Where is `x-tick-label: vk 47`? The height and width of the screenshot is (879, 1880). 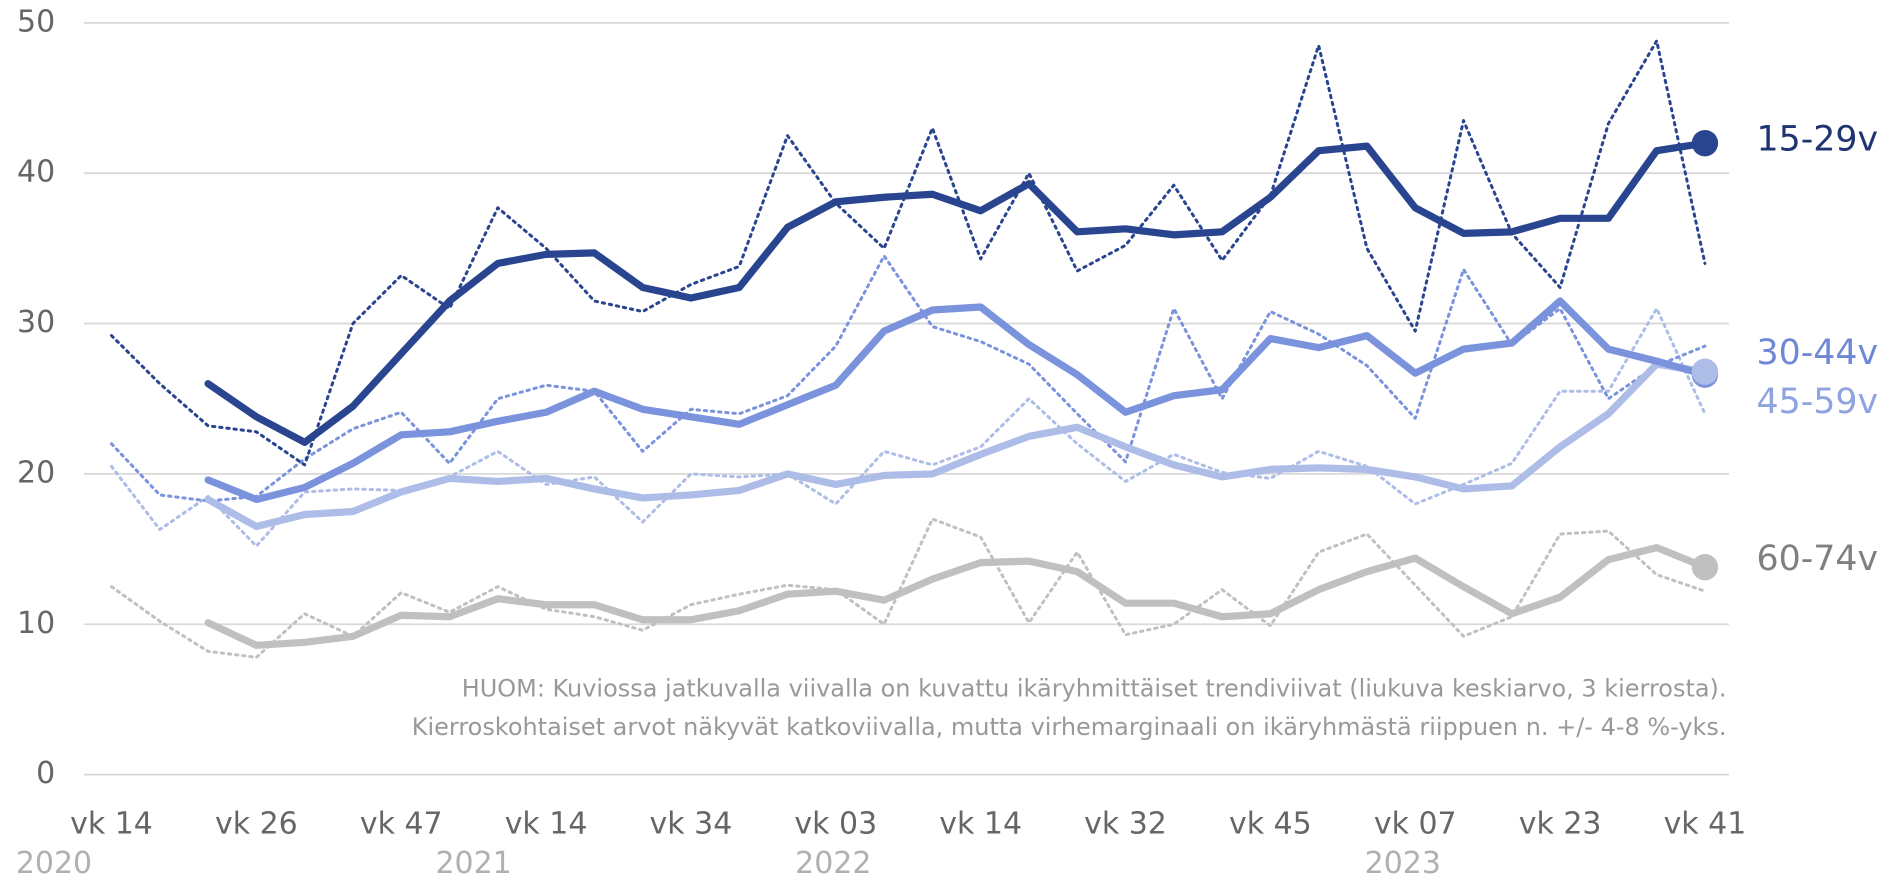
x-tick-label: vk 47 is located at coordinates (401, 823).